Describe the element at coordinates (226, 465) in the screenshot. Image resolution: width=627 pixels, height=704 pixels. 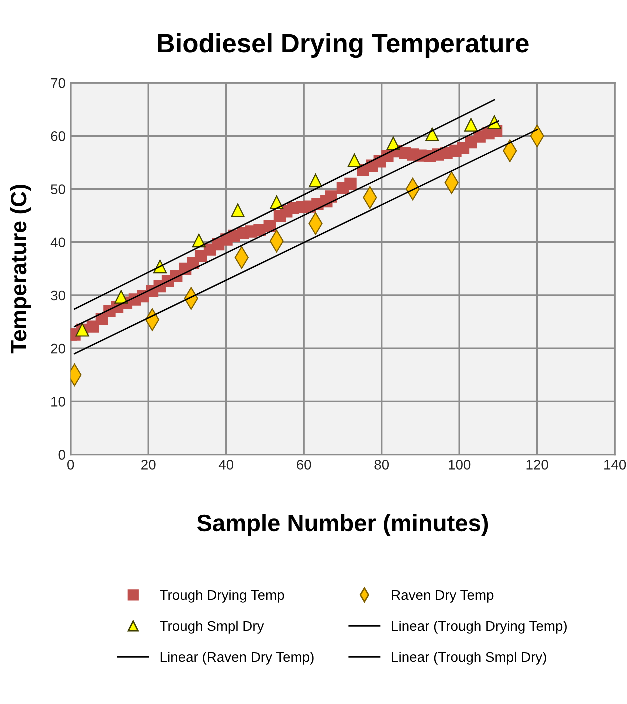
I see `x-tick-label: 40` at that location.